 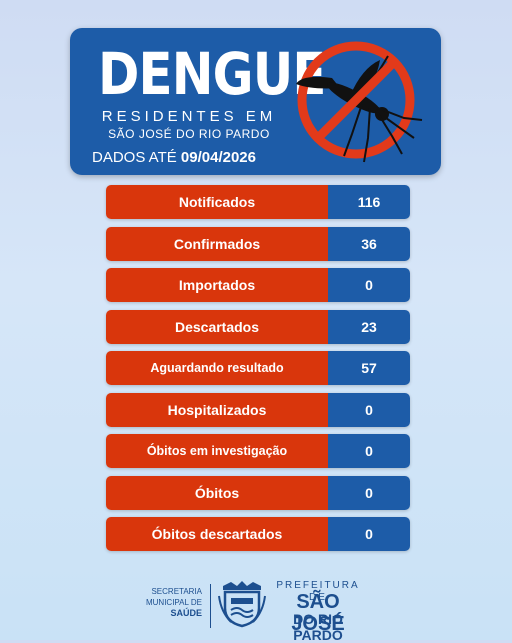 What do you see at coordinates (217, 202) in the screenshot?
I see `row-label: Notificados` at bounding box center [217, 202].